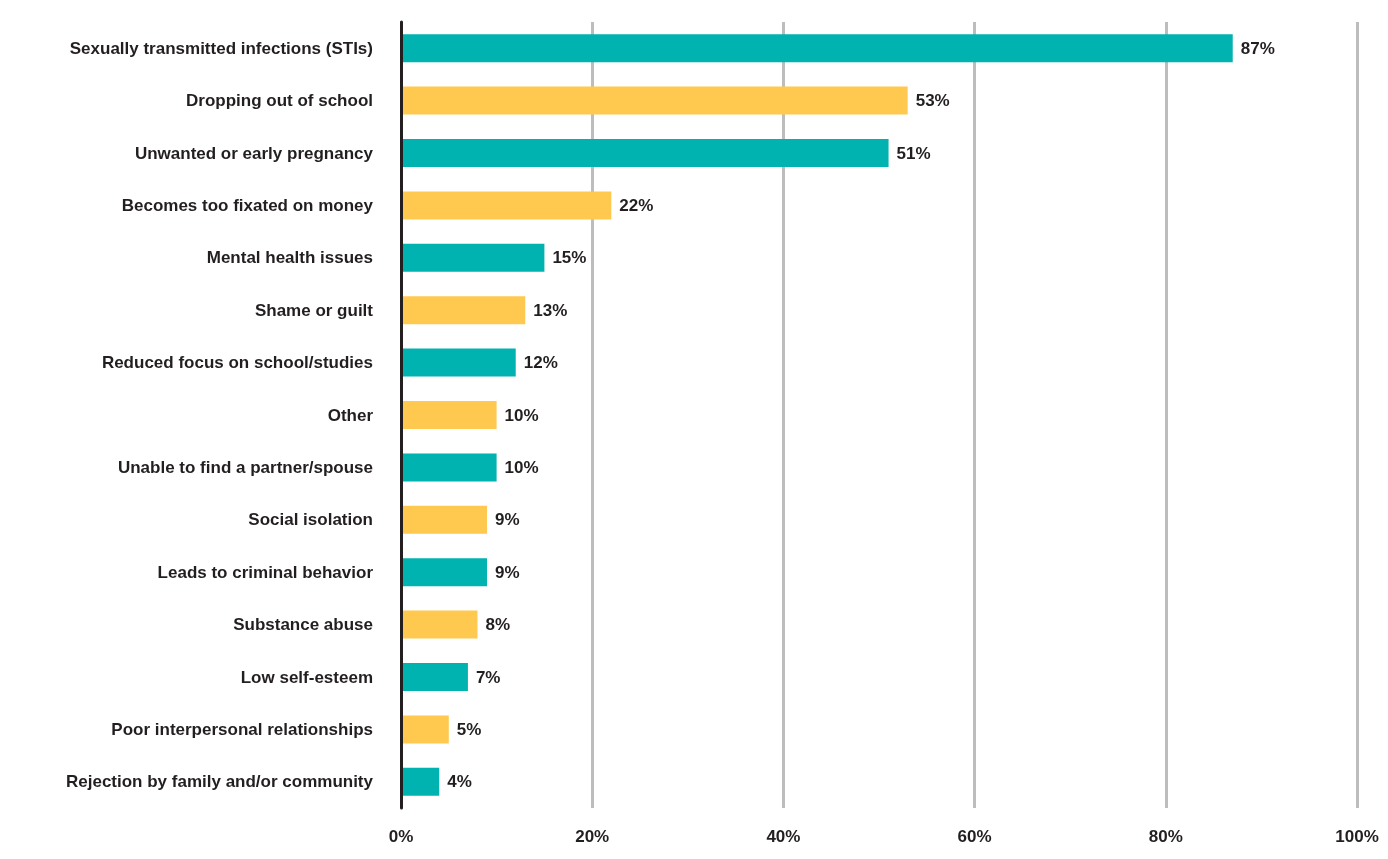 This screenshot has height=859, width=1388. I want to click on x-tick-label: 80%, so click(1165, 836).